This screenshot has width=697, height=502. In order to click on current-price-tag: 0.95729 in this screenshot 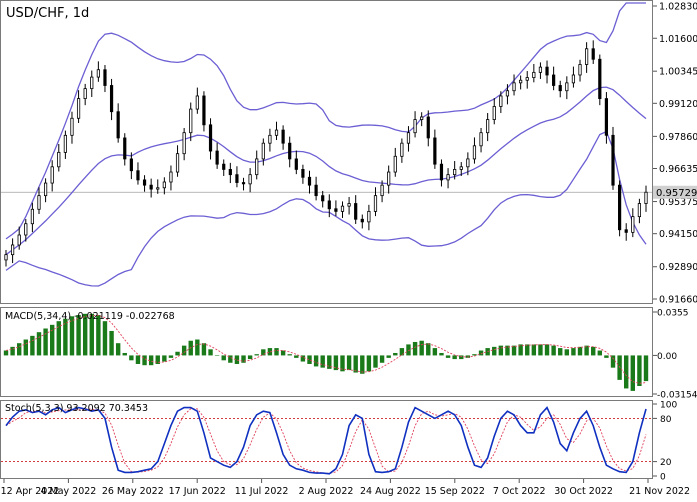, I will do `click(675, 192)`.